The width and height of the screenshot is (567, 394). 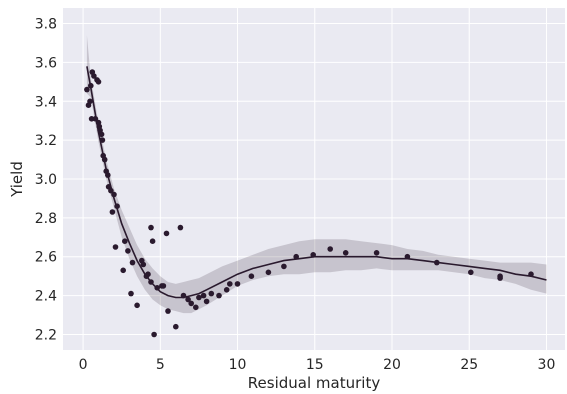 What do you see at coordinates (315, 365) in the screenshot?
I see `x-tick-label: 15` at bounding box center [315, 365].